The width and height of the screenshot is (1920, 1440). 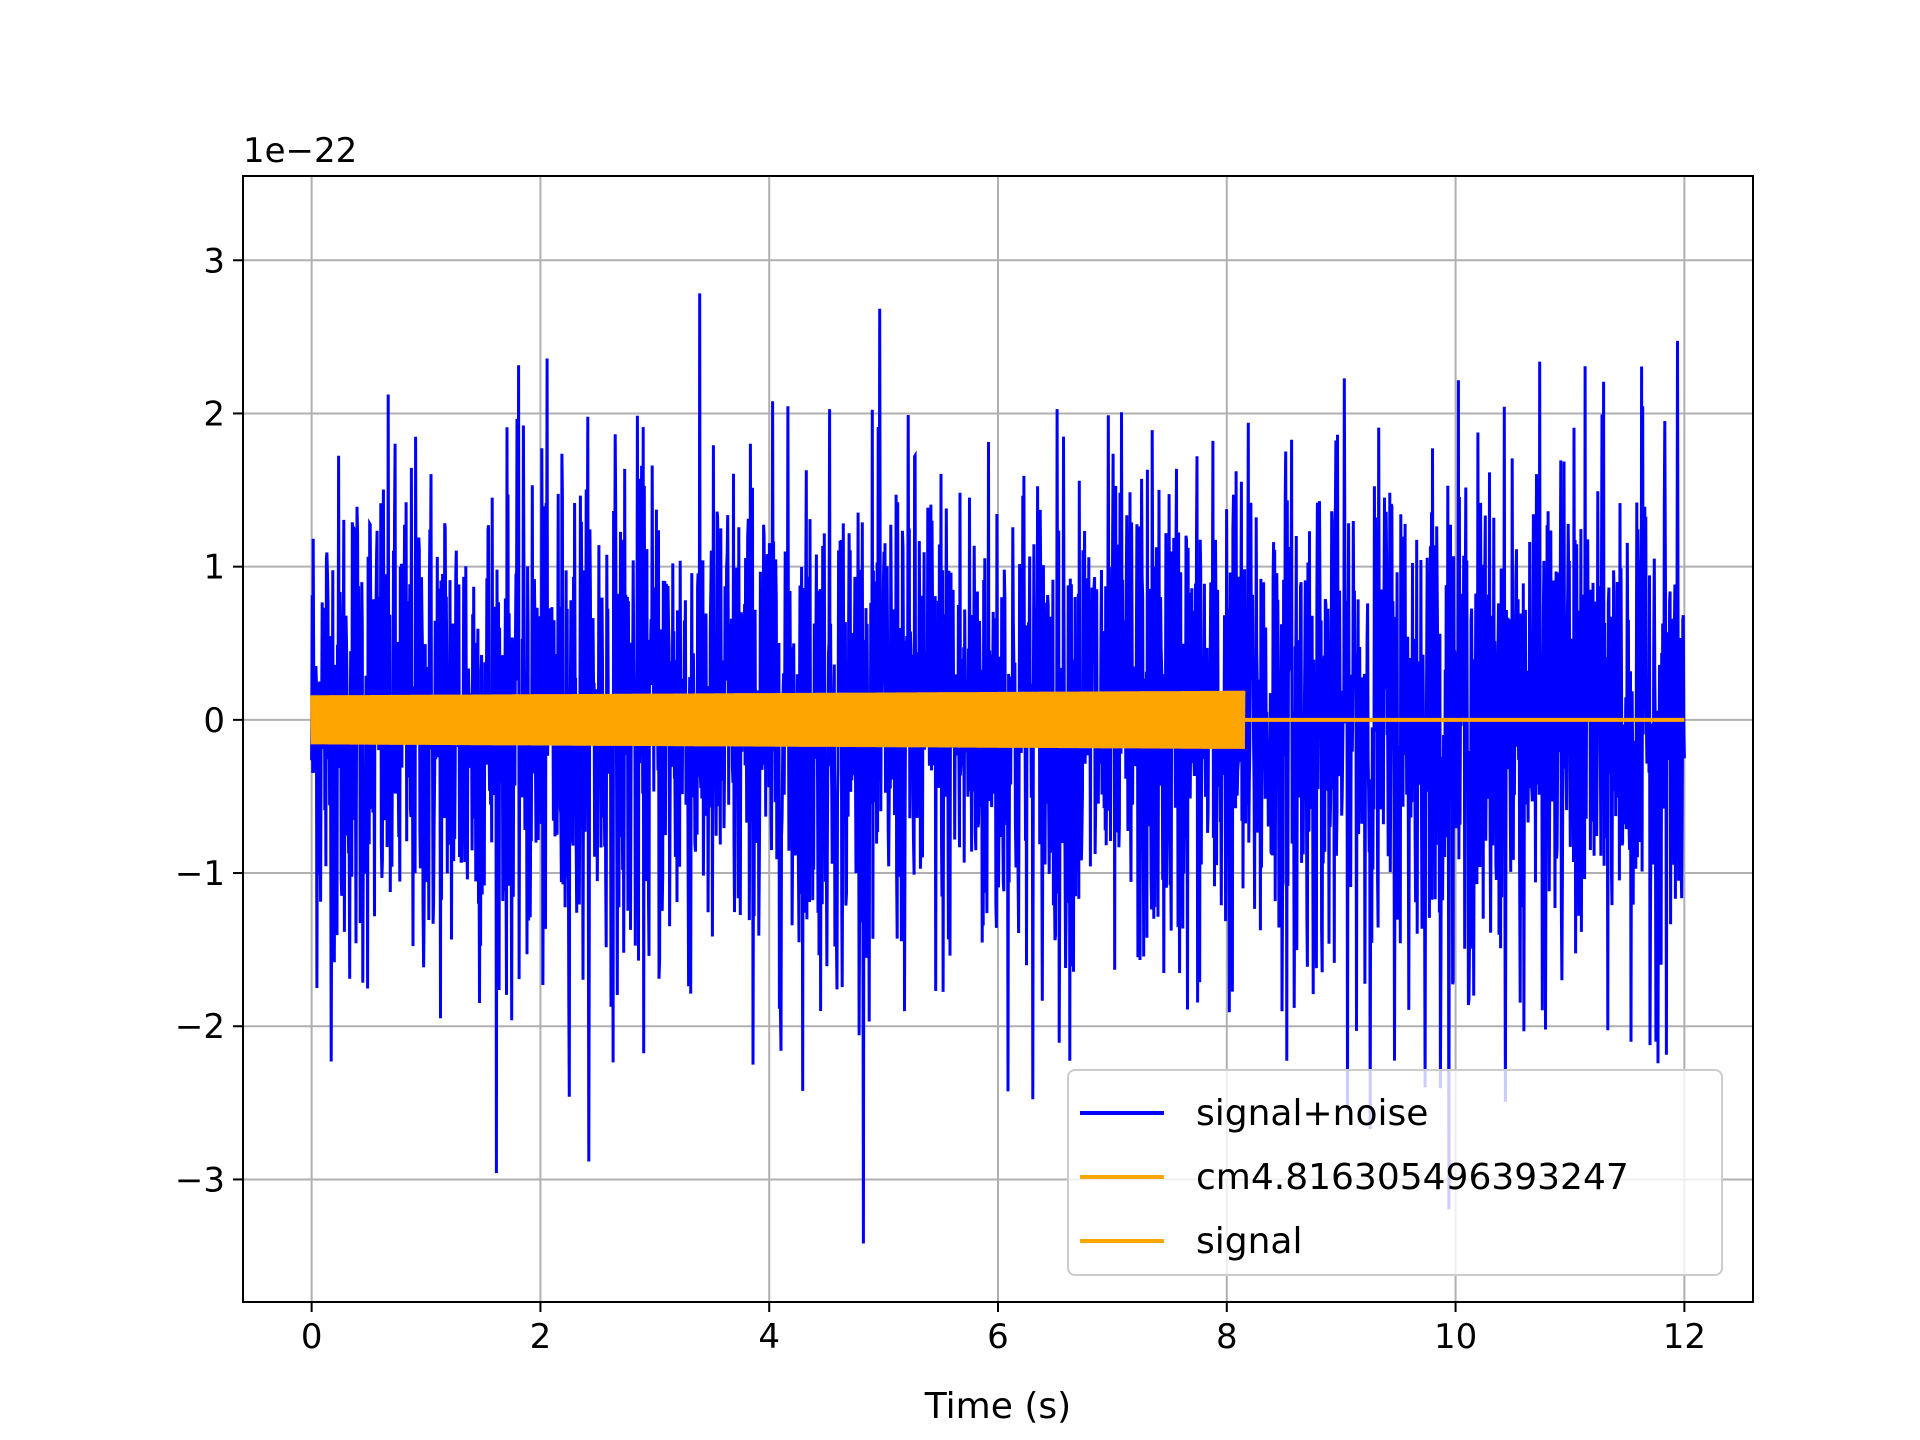 What do you see at coordinates (214, 568) in the screenshot?
I see `y-tick-label: 1` at bounding box center [214, 568].